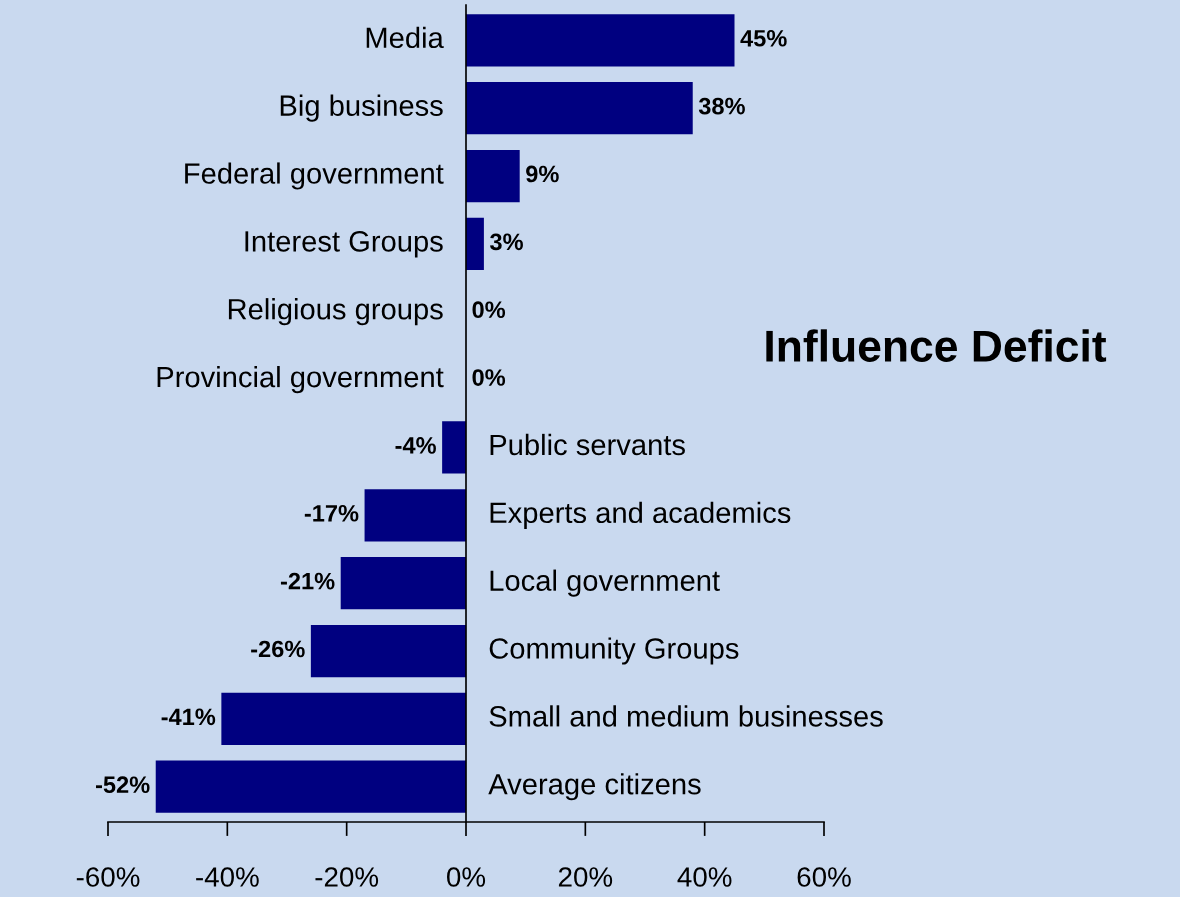  What do you see at coordinates (585, 877) in the screenshot?
I see `x-tick-label: 20%` at bounding box center [585, 877].